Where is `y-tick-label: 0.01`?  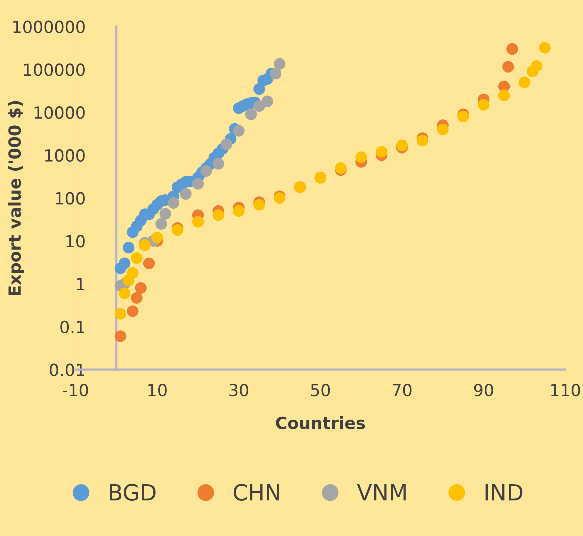 y-tick-label: 0.01 is located at coordinates (67, 370).